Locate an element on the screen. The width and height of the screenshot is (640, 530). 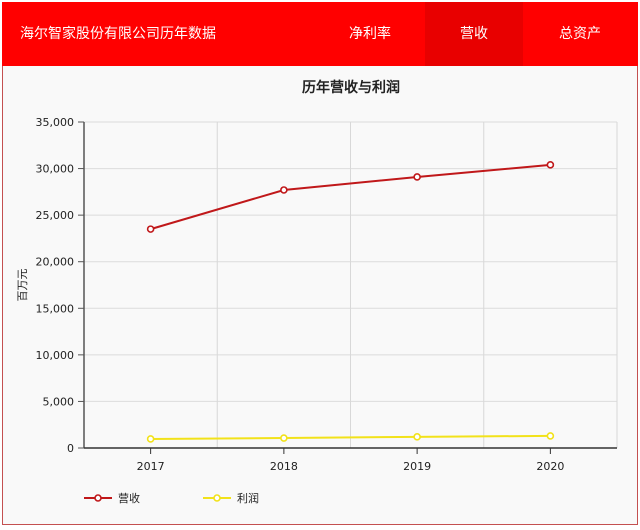
legend-item: 营收 is located at coordinates (112, 498).